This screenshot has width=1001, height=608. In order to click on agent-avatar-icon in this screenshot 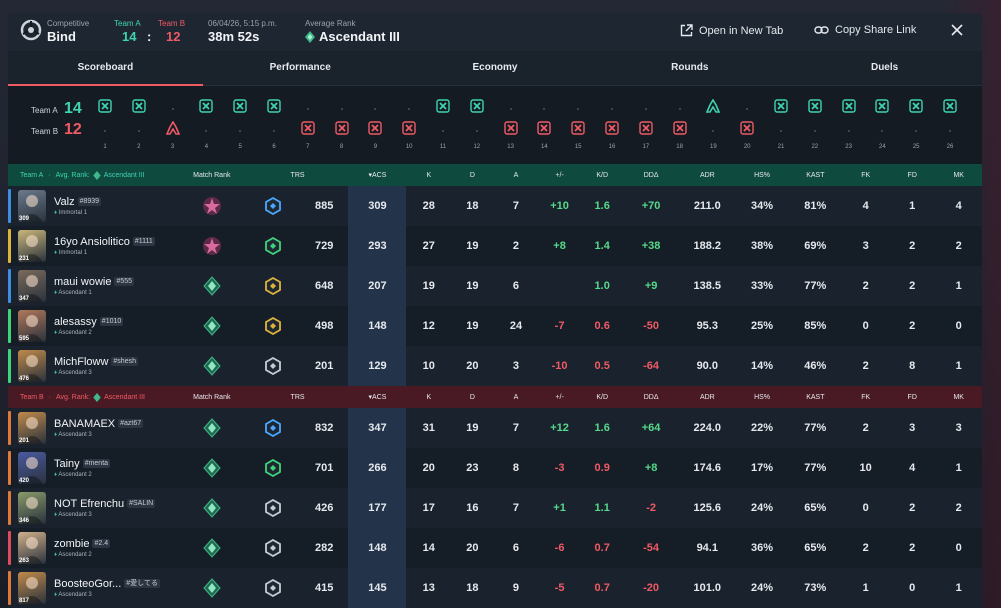, I will do `click(32, 328)`.